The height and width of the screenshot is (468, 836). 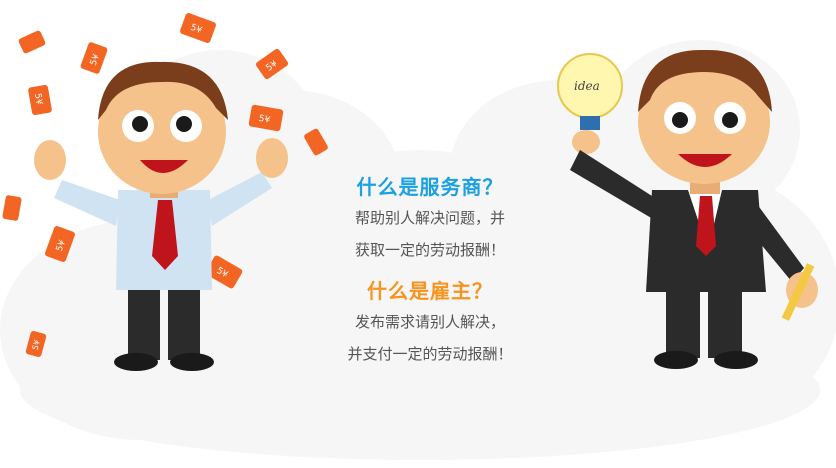 I want to click on idea-bulb-icon: idea, so click(x=590, y=103).